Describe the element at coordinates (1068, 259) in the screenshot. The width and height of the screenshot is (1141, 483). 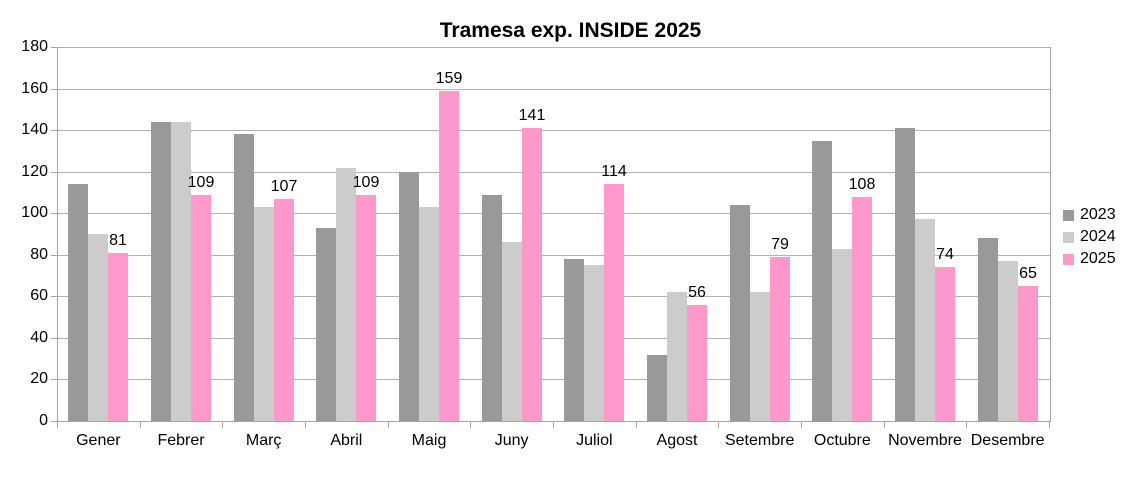
I see `legend-swatch-2025` at that location.